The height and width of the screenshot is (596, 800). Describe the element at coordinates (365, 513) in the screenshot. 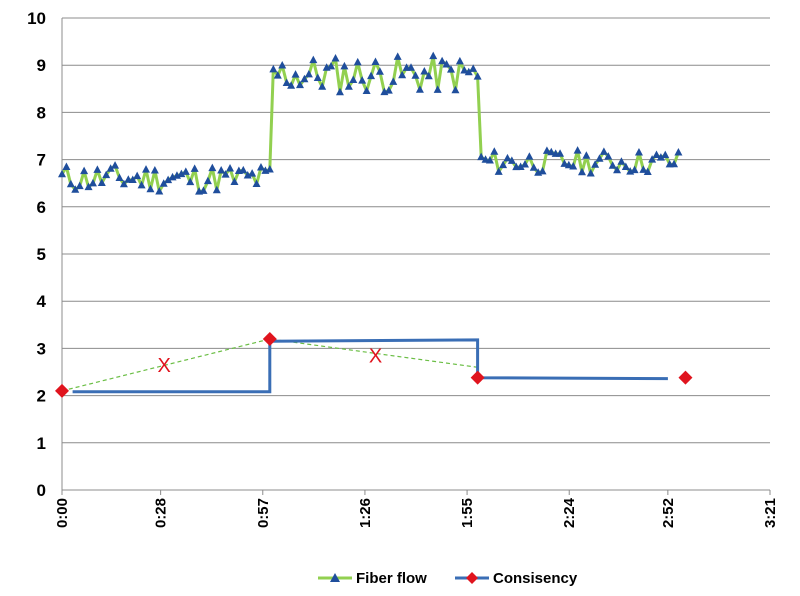

I see `x-tick-label-1:26: 1:26` at that location.